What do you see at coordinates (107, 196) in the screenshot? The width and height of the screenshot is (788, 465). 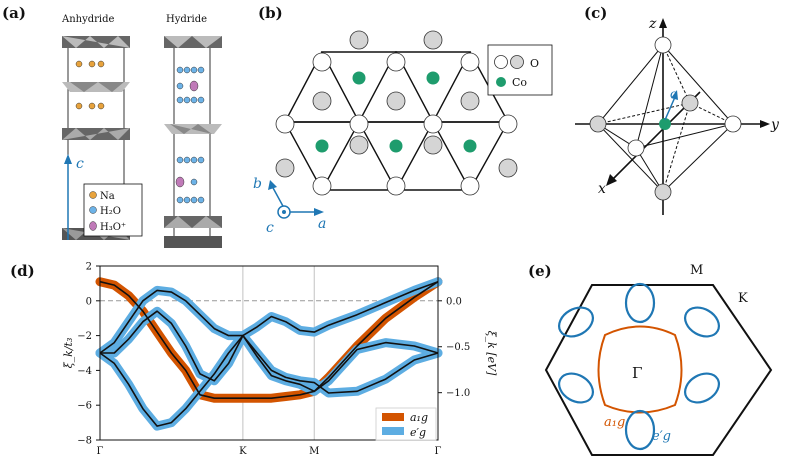 I see `legend-na: Na` at bounding box center [107, 196].